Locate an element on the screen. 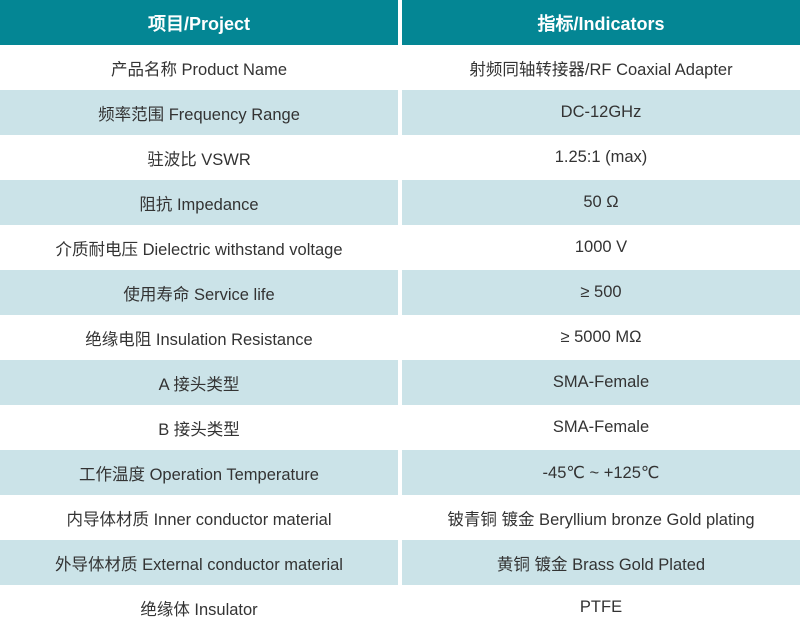 The width and height of the screenshot is (800, 633). cell-indicator: 黄铜 镀金 Brass Gold Plated is located at coordinates (601, 562).